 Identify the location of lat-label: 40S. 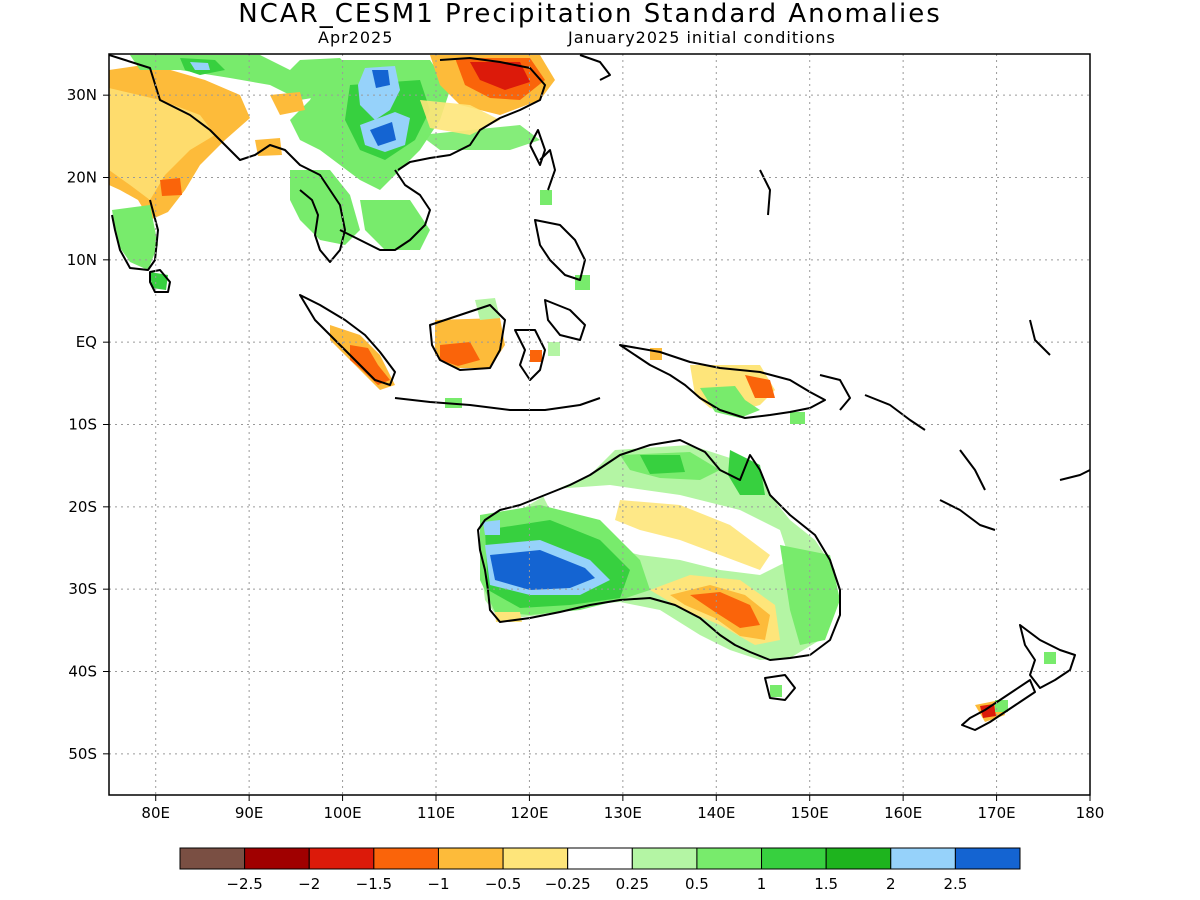
(82, 672).